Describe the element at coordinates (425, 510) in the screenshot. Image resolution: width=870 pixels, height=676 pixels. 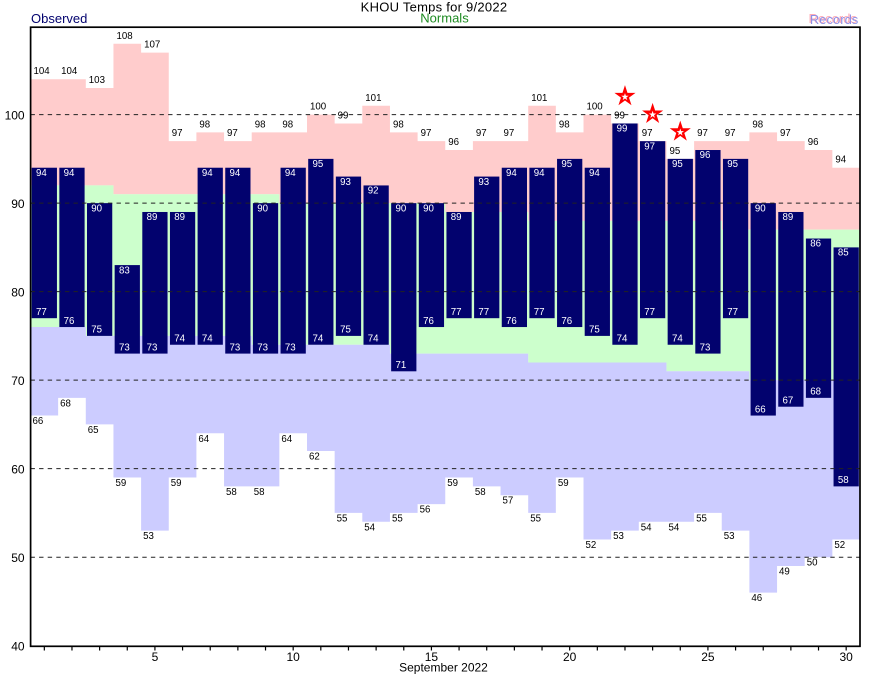
I see `svg-text: 56` at that location.